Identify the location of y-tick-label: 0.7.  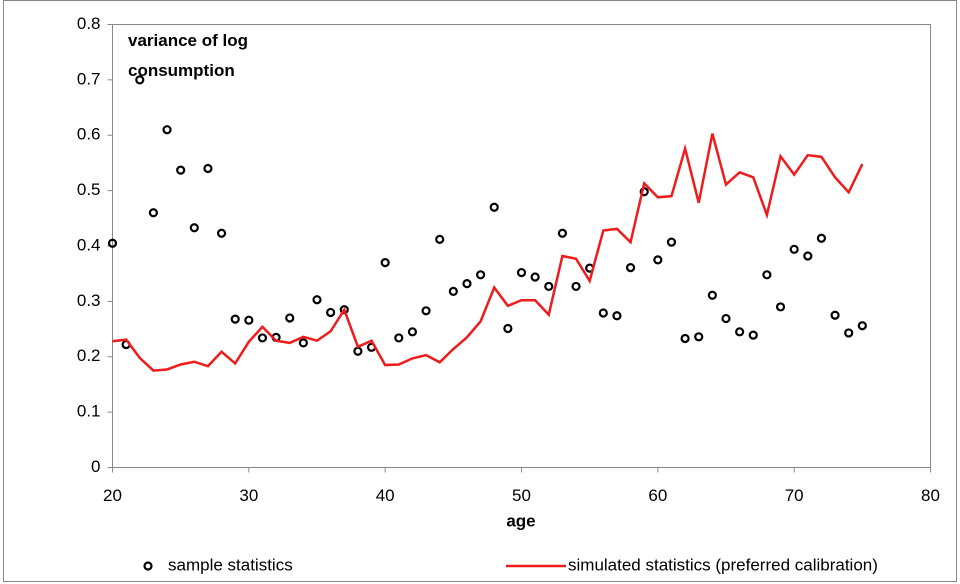
(89, 78).